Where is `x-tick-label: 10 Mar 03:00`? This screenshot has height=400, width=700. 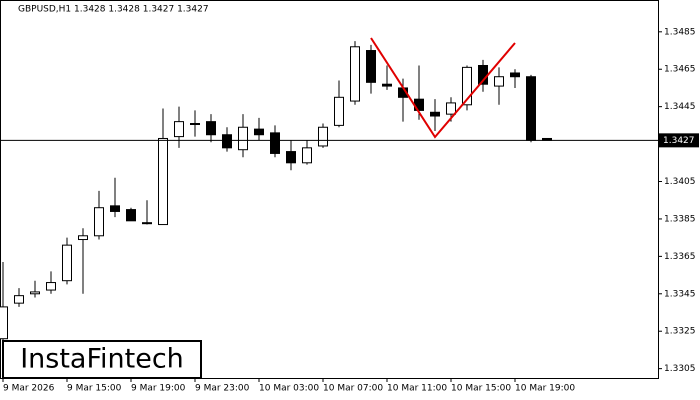 x-tick-label: 10 Mar 03:00 is located at coordinates (289, 389).